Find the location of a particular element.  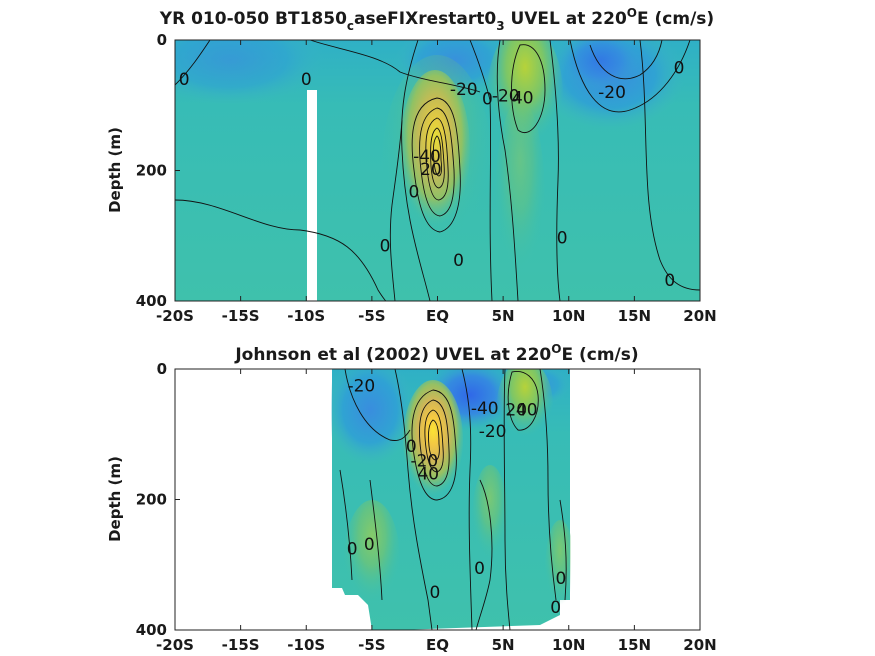

contour-jet-4-b is located at coordinates (434, 440).